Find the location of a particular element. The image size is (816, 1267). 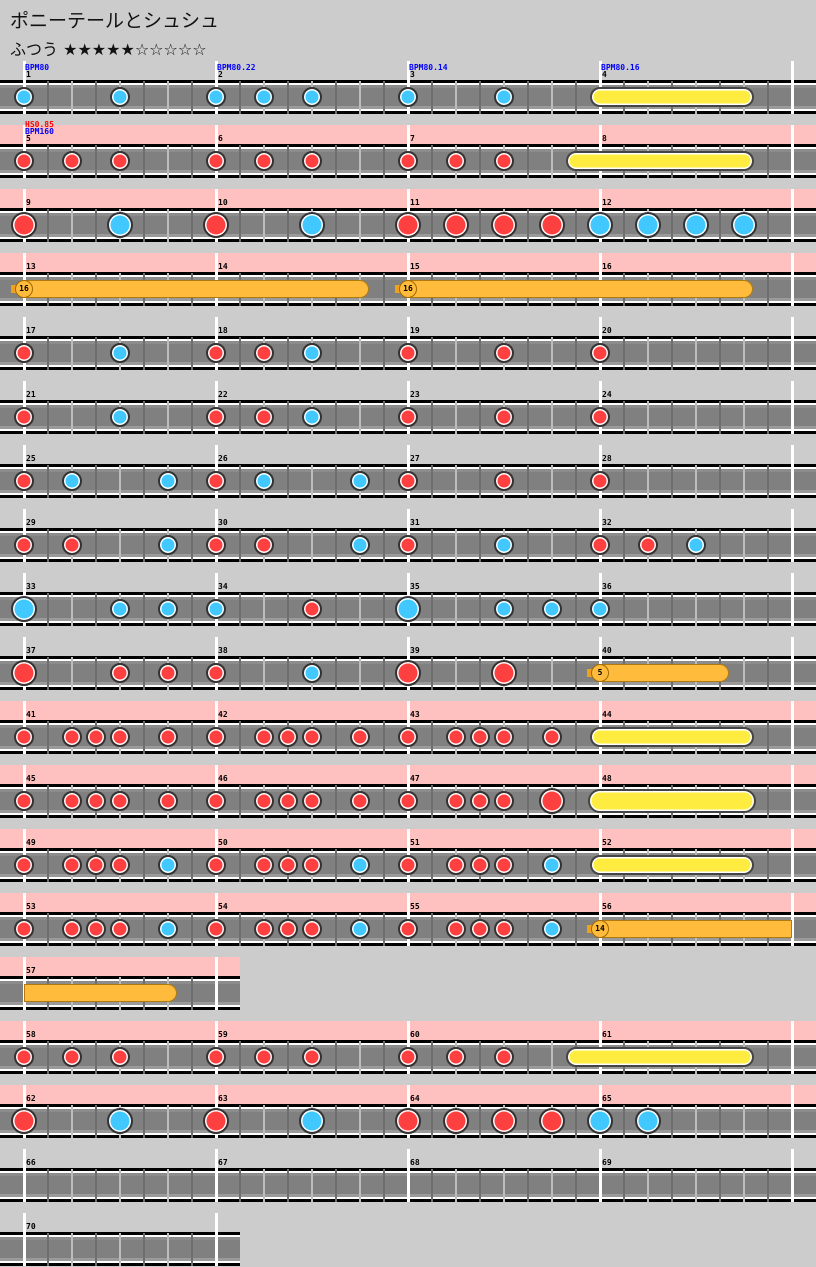

big-drumroll is located at coordinates (672, 801).